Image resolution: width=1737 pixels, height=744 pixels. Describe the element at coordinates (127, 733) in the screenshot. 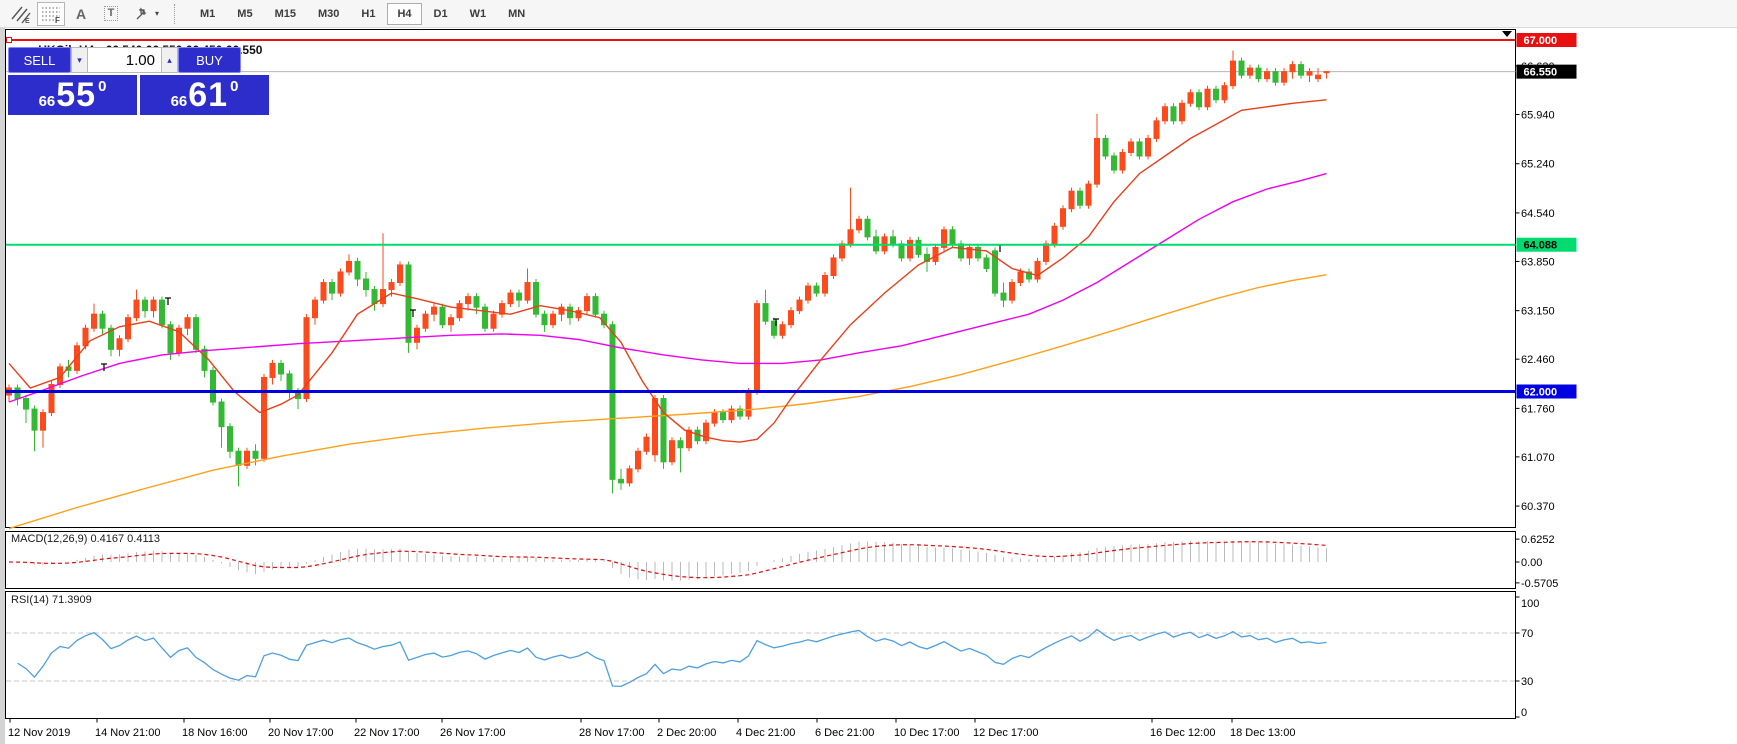

I see `time-axis-label: 14 Nov 21:00` at that location.